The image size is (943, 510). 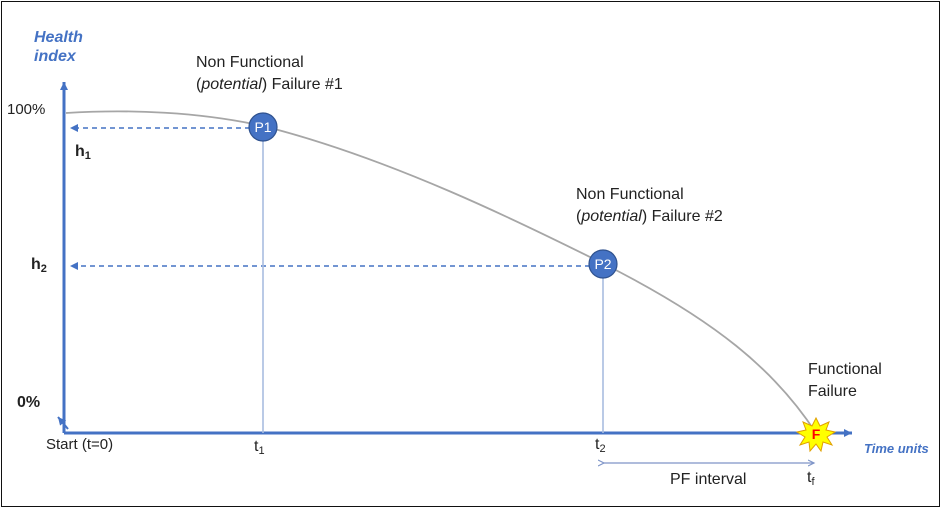 I want to click on t2-label: t2, so click(x=600, y=445).